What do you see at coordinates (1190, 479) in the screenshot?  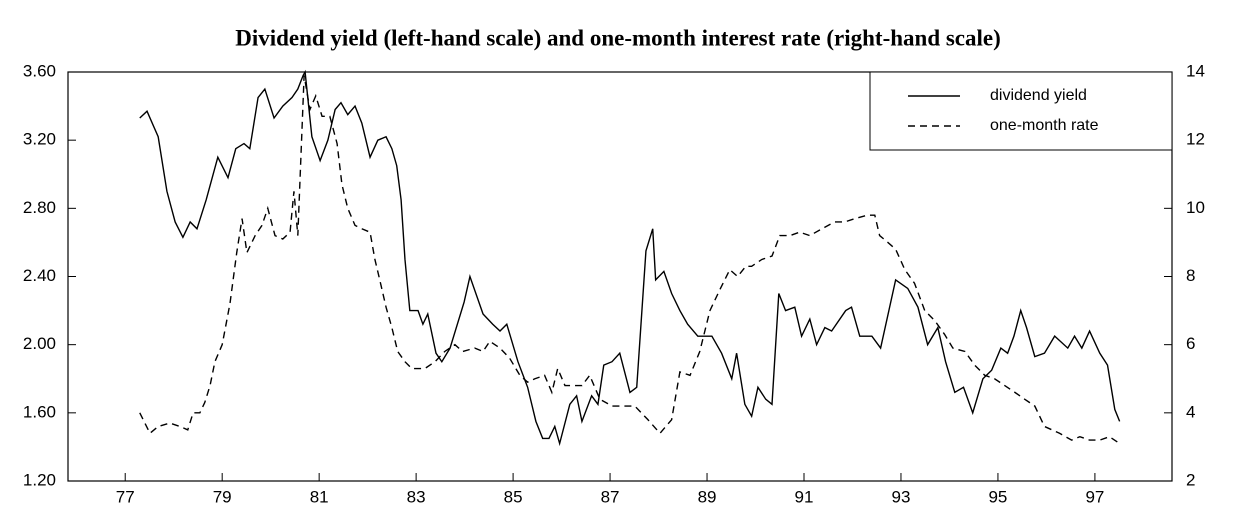 I see `y2-tick-label: 2` at bounding box center [1190, 479].